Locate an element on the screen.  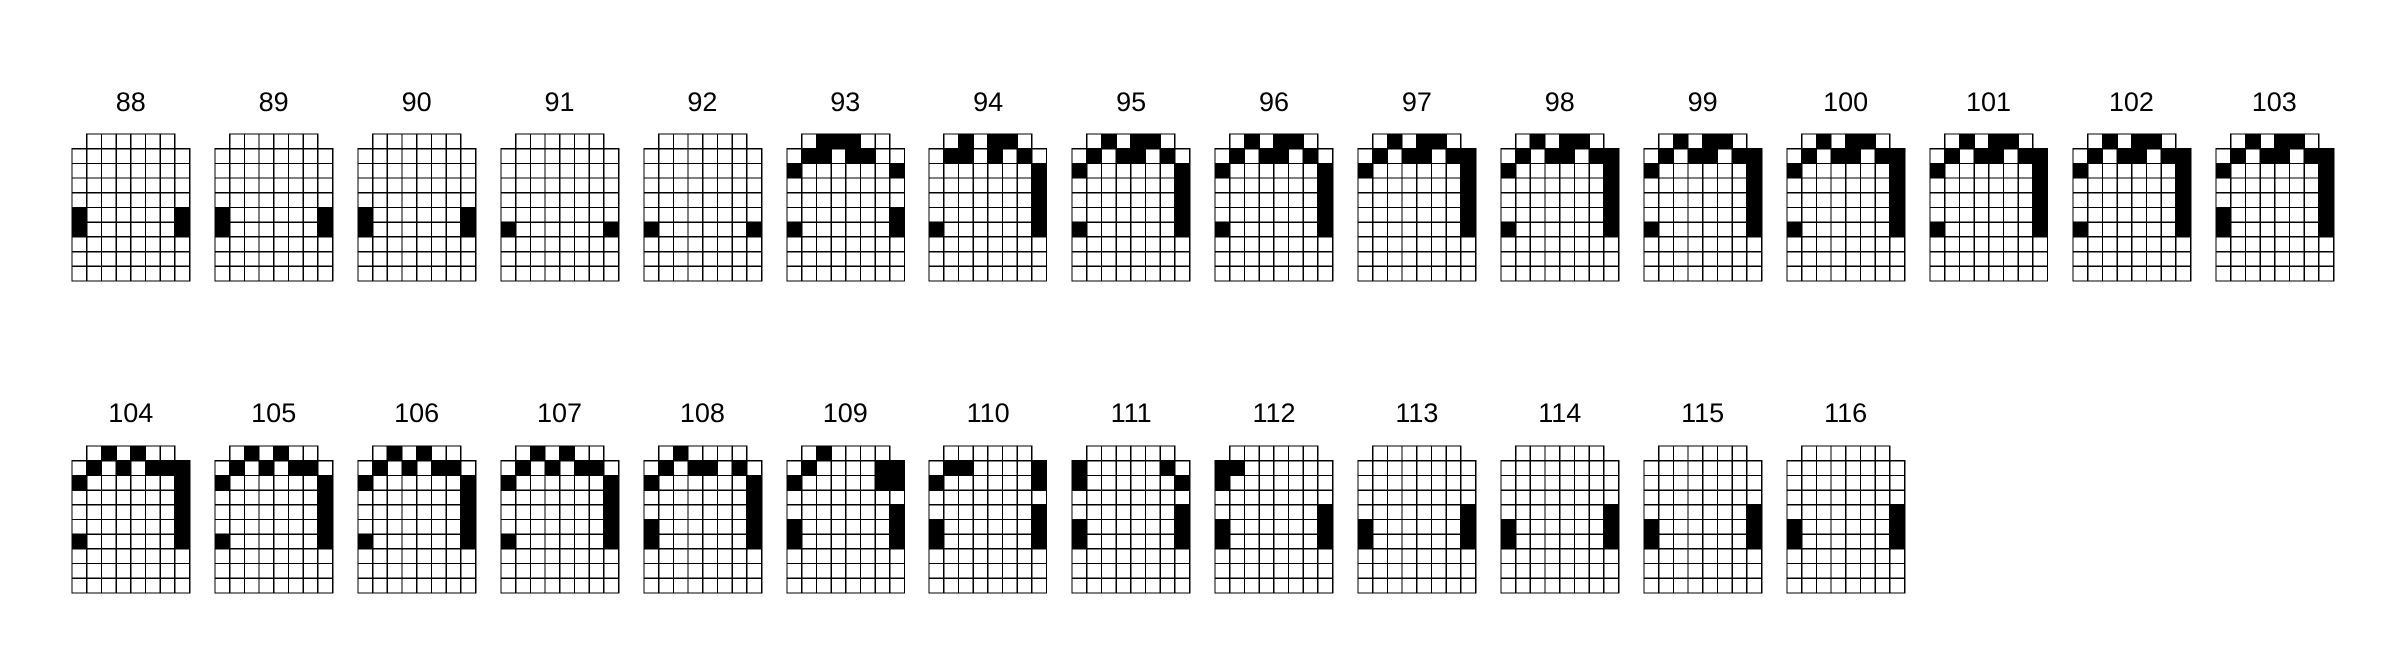
glyph-grid is located at coordinates (845, 519).